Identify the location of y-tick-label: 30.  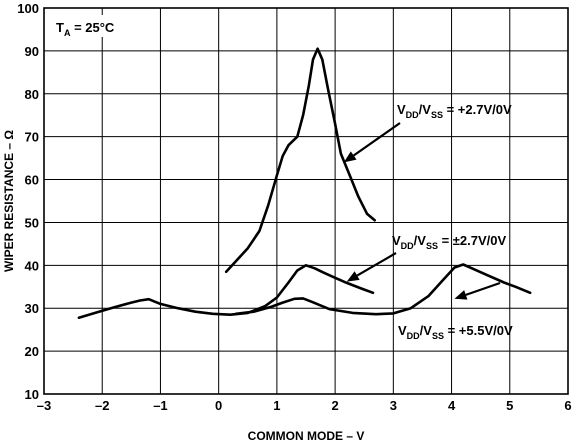
(32, 308).